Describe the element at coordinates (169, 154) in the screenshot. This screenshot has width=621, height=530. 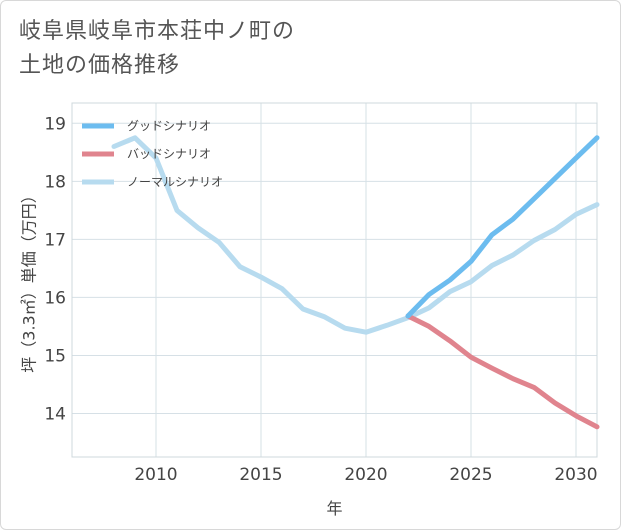
I see `legend-label-1: バッドシナリオ` at that location.